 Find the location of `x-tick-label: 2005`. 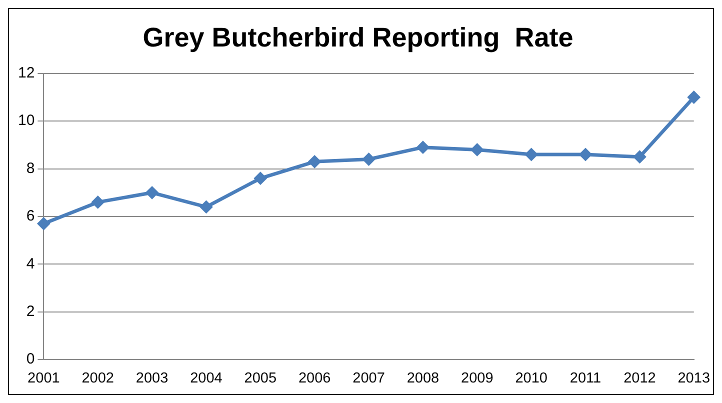

x-tick-label: 2005 is located at coordinates (260, 378).